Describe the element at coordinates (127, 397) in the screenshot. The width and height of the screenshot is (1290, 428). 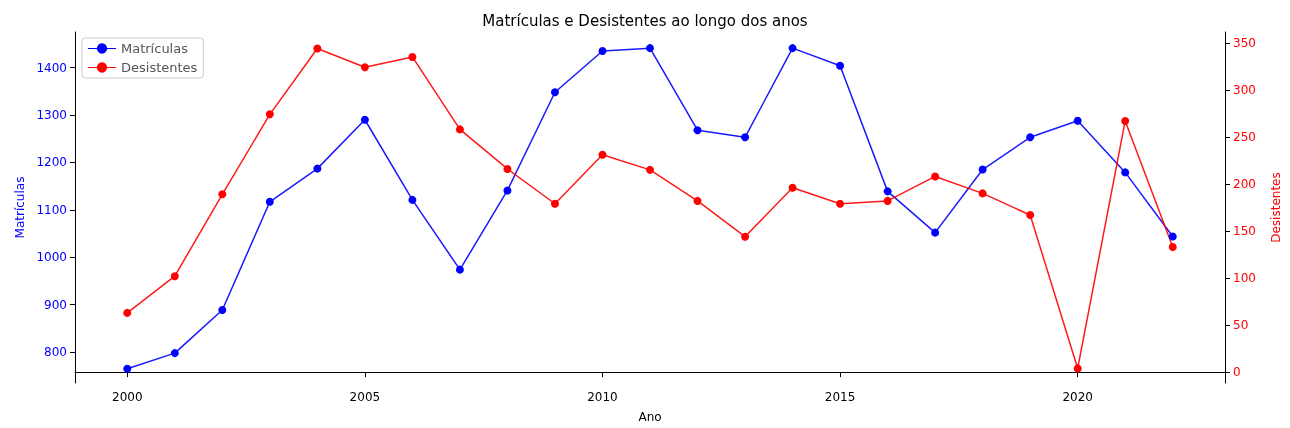
I see `x-tick-label: 2000` at that location.